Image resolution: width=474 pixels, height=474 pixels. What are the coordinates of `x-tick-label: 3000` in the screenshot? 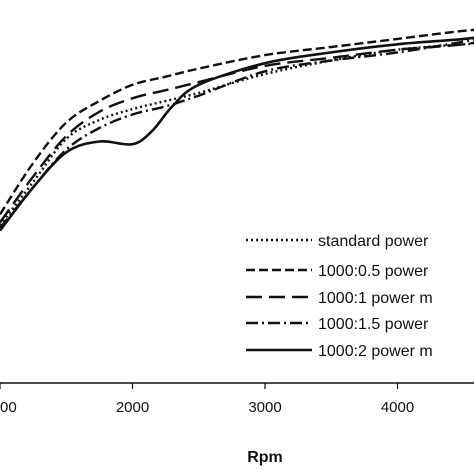 It's located at (264, 407).